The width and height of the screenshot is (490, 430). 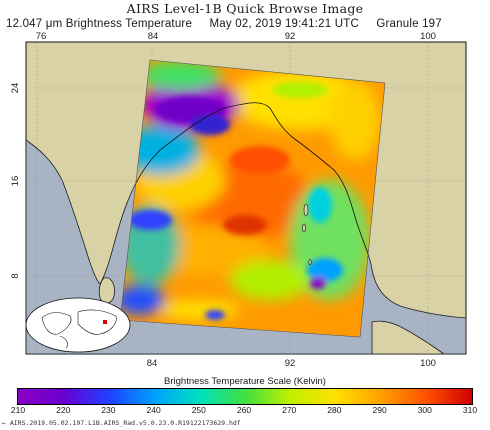 What do you see at coordinates (198, 410) in the screenshot?
I see `colorbar-tick-label: 250` at bounding box center [198, 410].